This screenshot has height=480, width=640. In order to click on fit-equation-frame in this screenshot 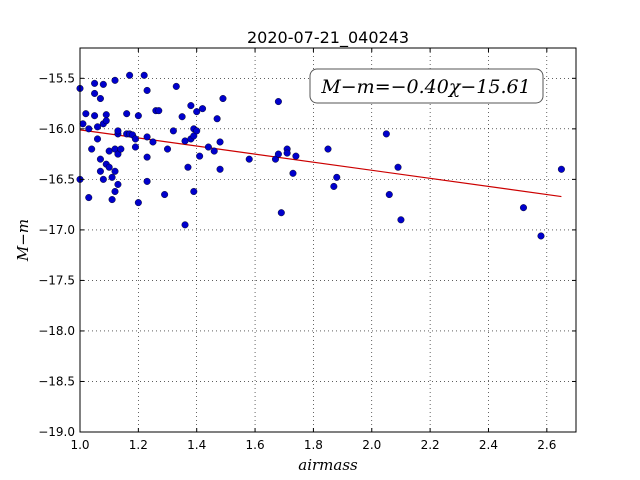, I will do `click(426, 86)`.